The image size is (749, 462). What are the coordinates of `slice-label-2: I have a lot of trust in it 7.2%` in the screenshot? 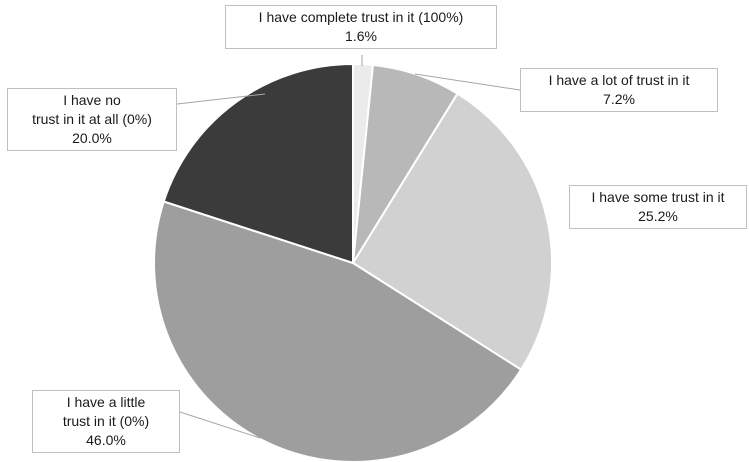 It's located at (619, 90).